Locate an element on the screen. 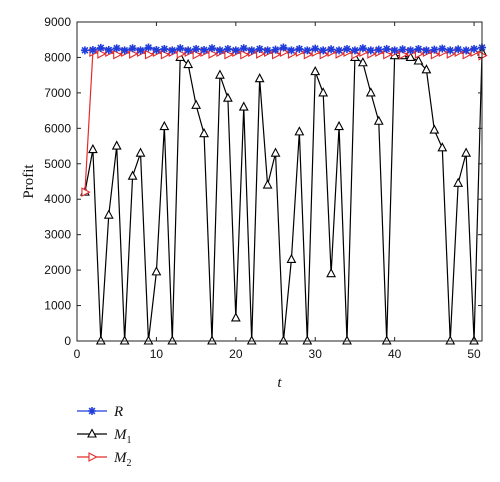  x-tick-label: 40 is located at coordinates (395, 354).